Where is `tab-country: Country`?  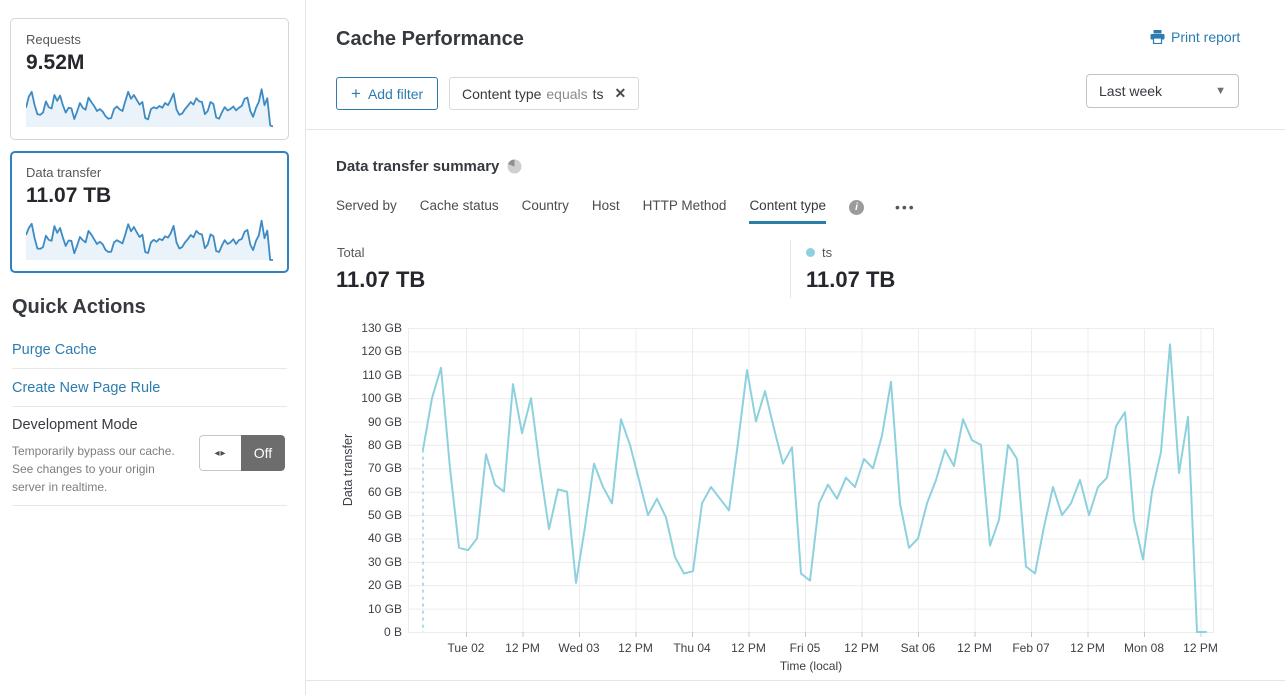
tab-country: Country is located at coordinates (545, 205).